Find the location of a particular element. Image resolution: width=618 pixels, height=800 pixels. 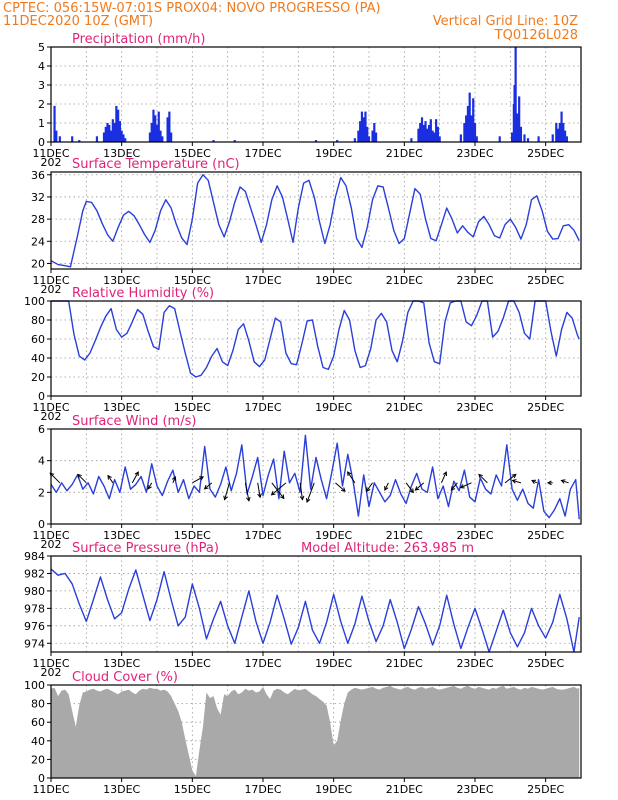

y-tick-label: 4 is located at coordinates (41, 461).